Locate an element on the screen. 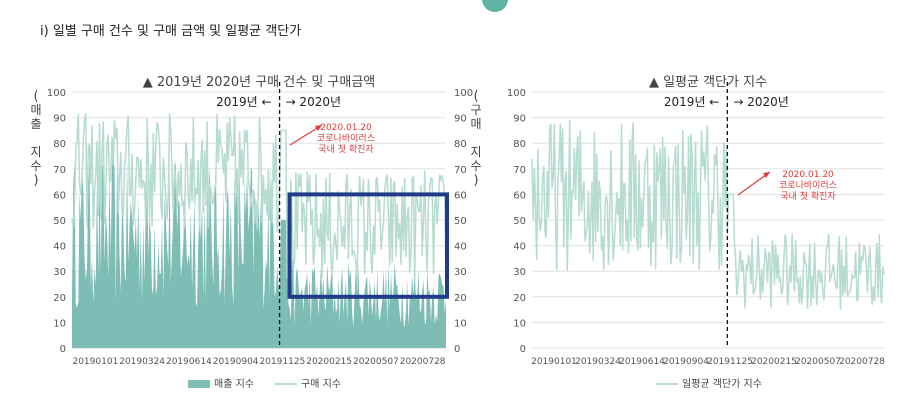  decorative-circle is located at coordinates (495, 6).